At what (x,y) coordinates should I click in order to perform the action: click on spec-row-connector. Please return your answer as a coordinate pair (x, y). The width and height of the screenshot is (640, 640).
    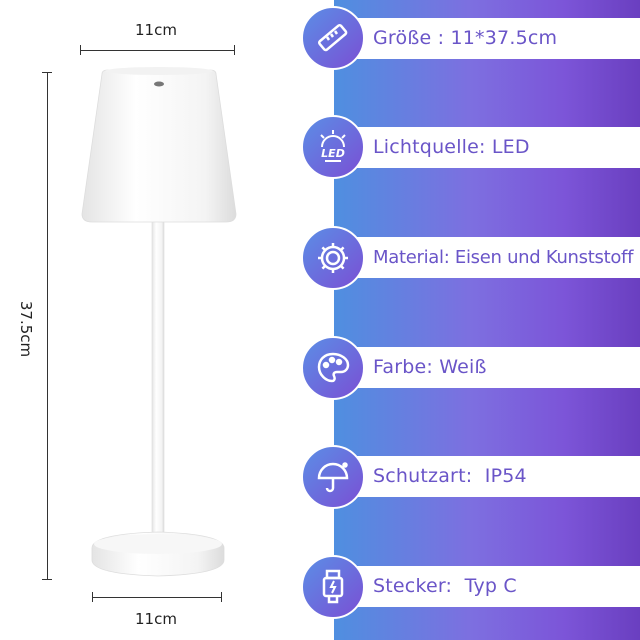
    Looking at the image, I should click on (487, 586).